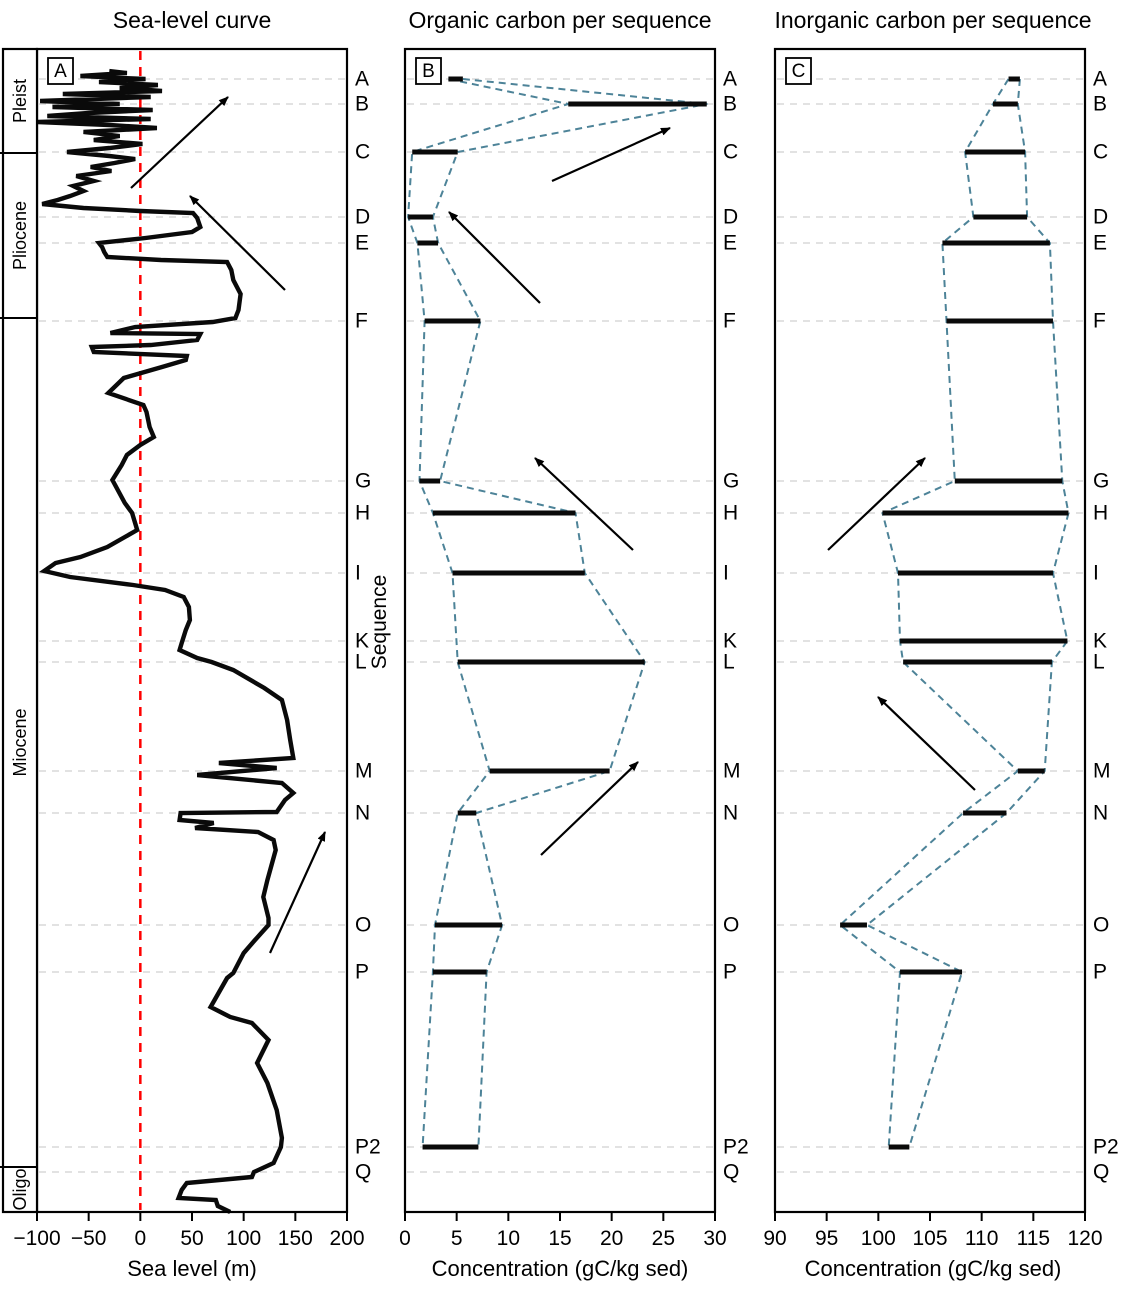 This screenshot has width=1137, height=1297. I want to click on x-tick-label: 15, so click(559, 1238).